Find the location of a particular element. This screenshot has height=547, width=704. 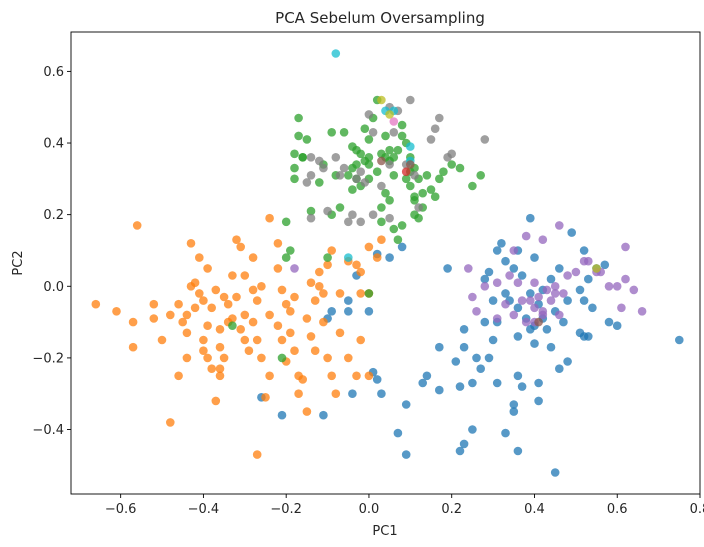

chart-title: PCA Sebelum Oversampling is located at coordinates (380, 18).